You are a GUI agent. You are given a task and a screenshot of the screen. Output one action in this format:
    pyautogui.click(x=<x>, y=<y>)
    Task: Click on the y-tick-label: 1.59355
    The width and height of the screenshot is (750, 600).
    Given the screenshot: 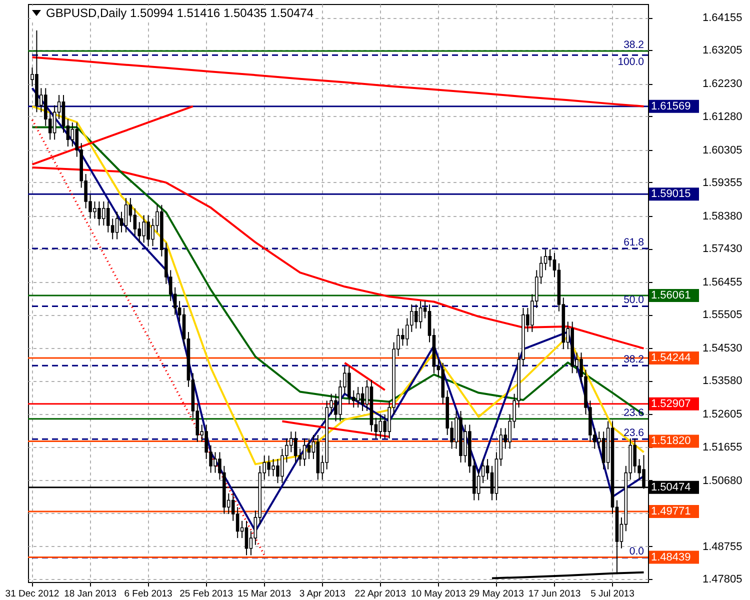 What is the action you would take?
    pyautogui.click(x=722, y=182)
    